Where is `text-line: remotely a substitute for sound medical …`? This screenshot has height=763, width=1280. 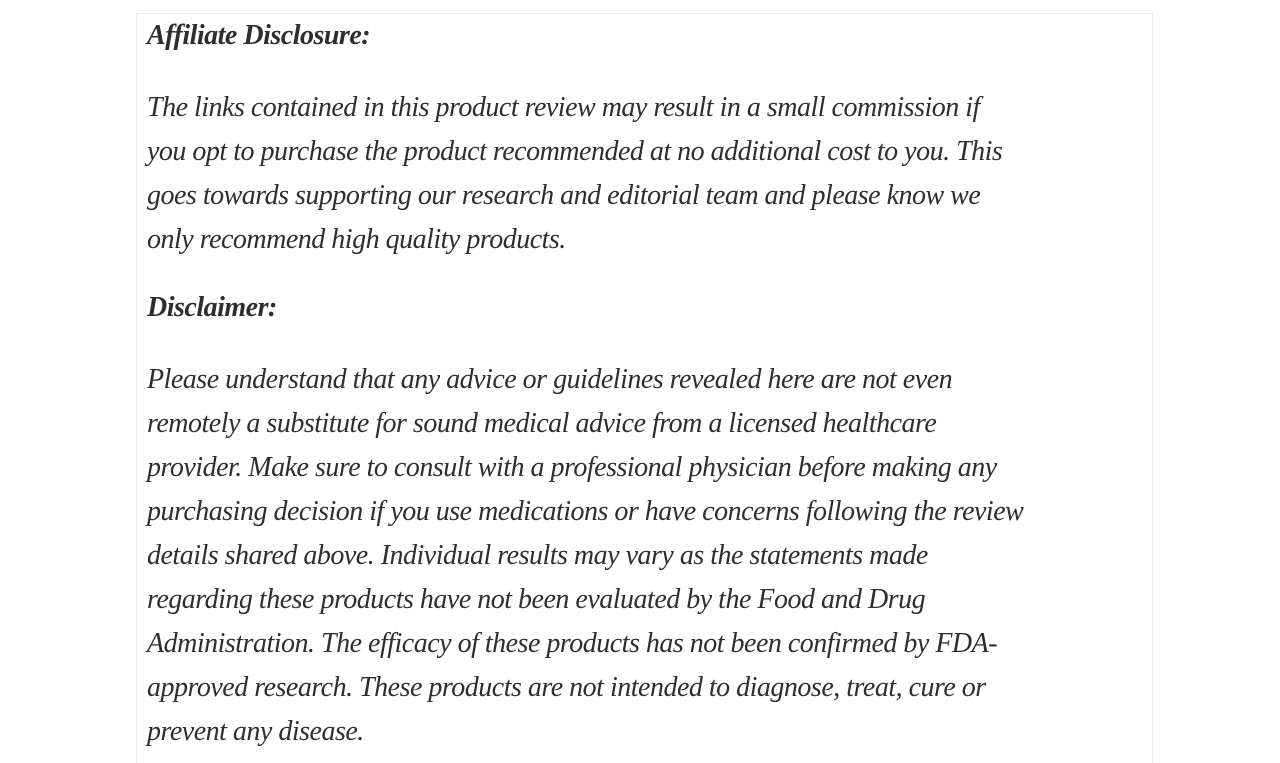
text-line: remotely a substitute for sound medical … is located at coordinates (542, 423).